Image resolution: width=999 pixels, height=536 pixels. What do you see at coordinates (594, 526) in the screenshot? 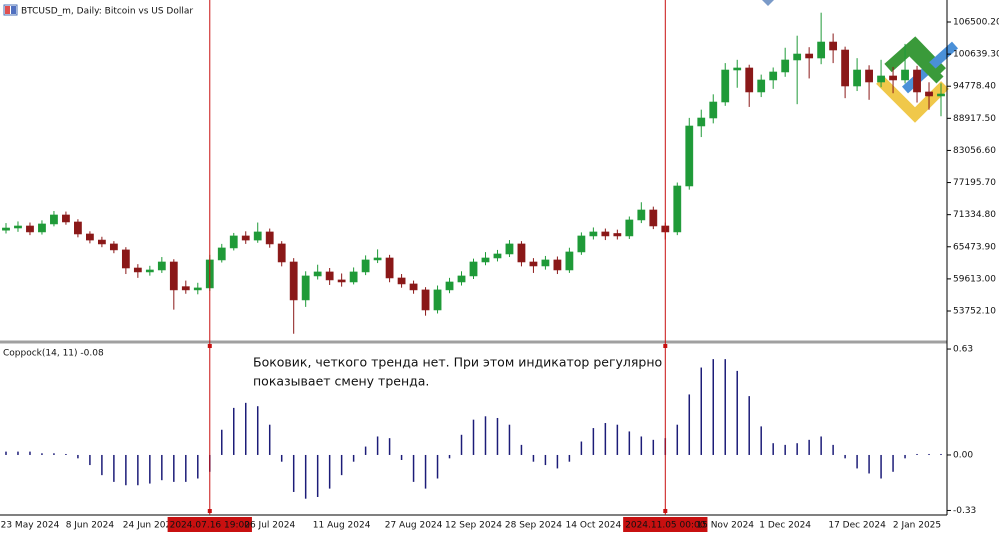
I see `x-tick-label: 14 Oct 2024` at bounding box center [594, 526].